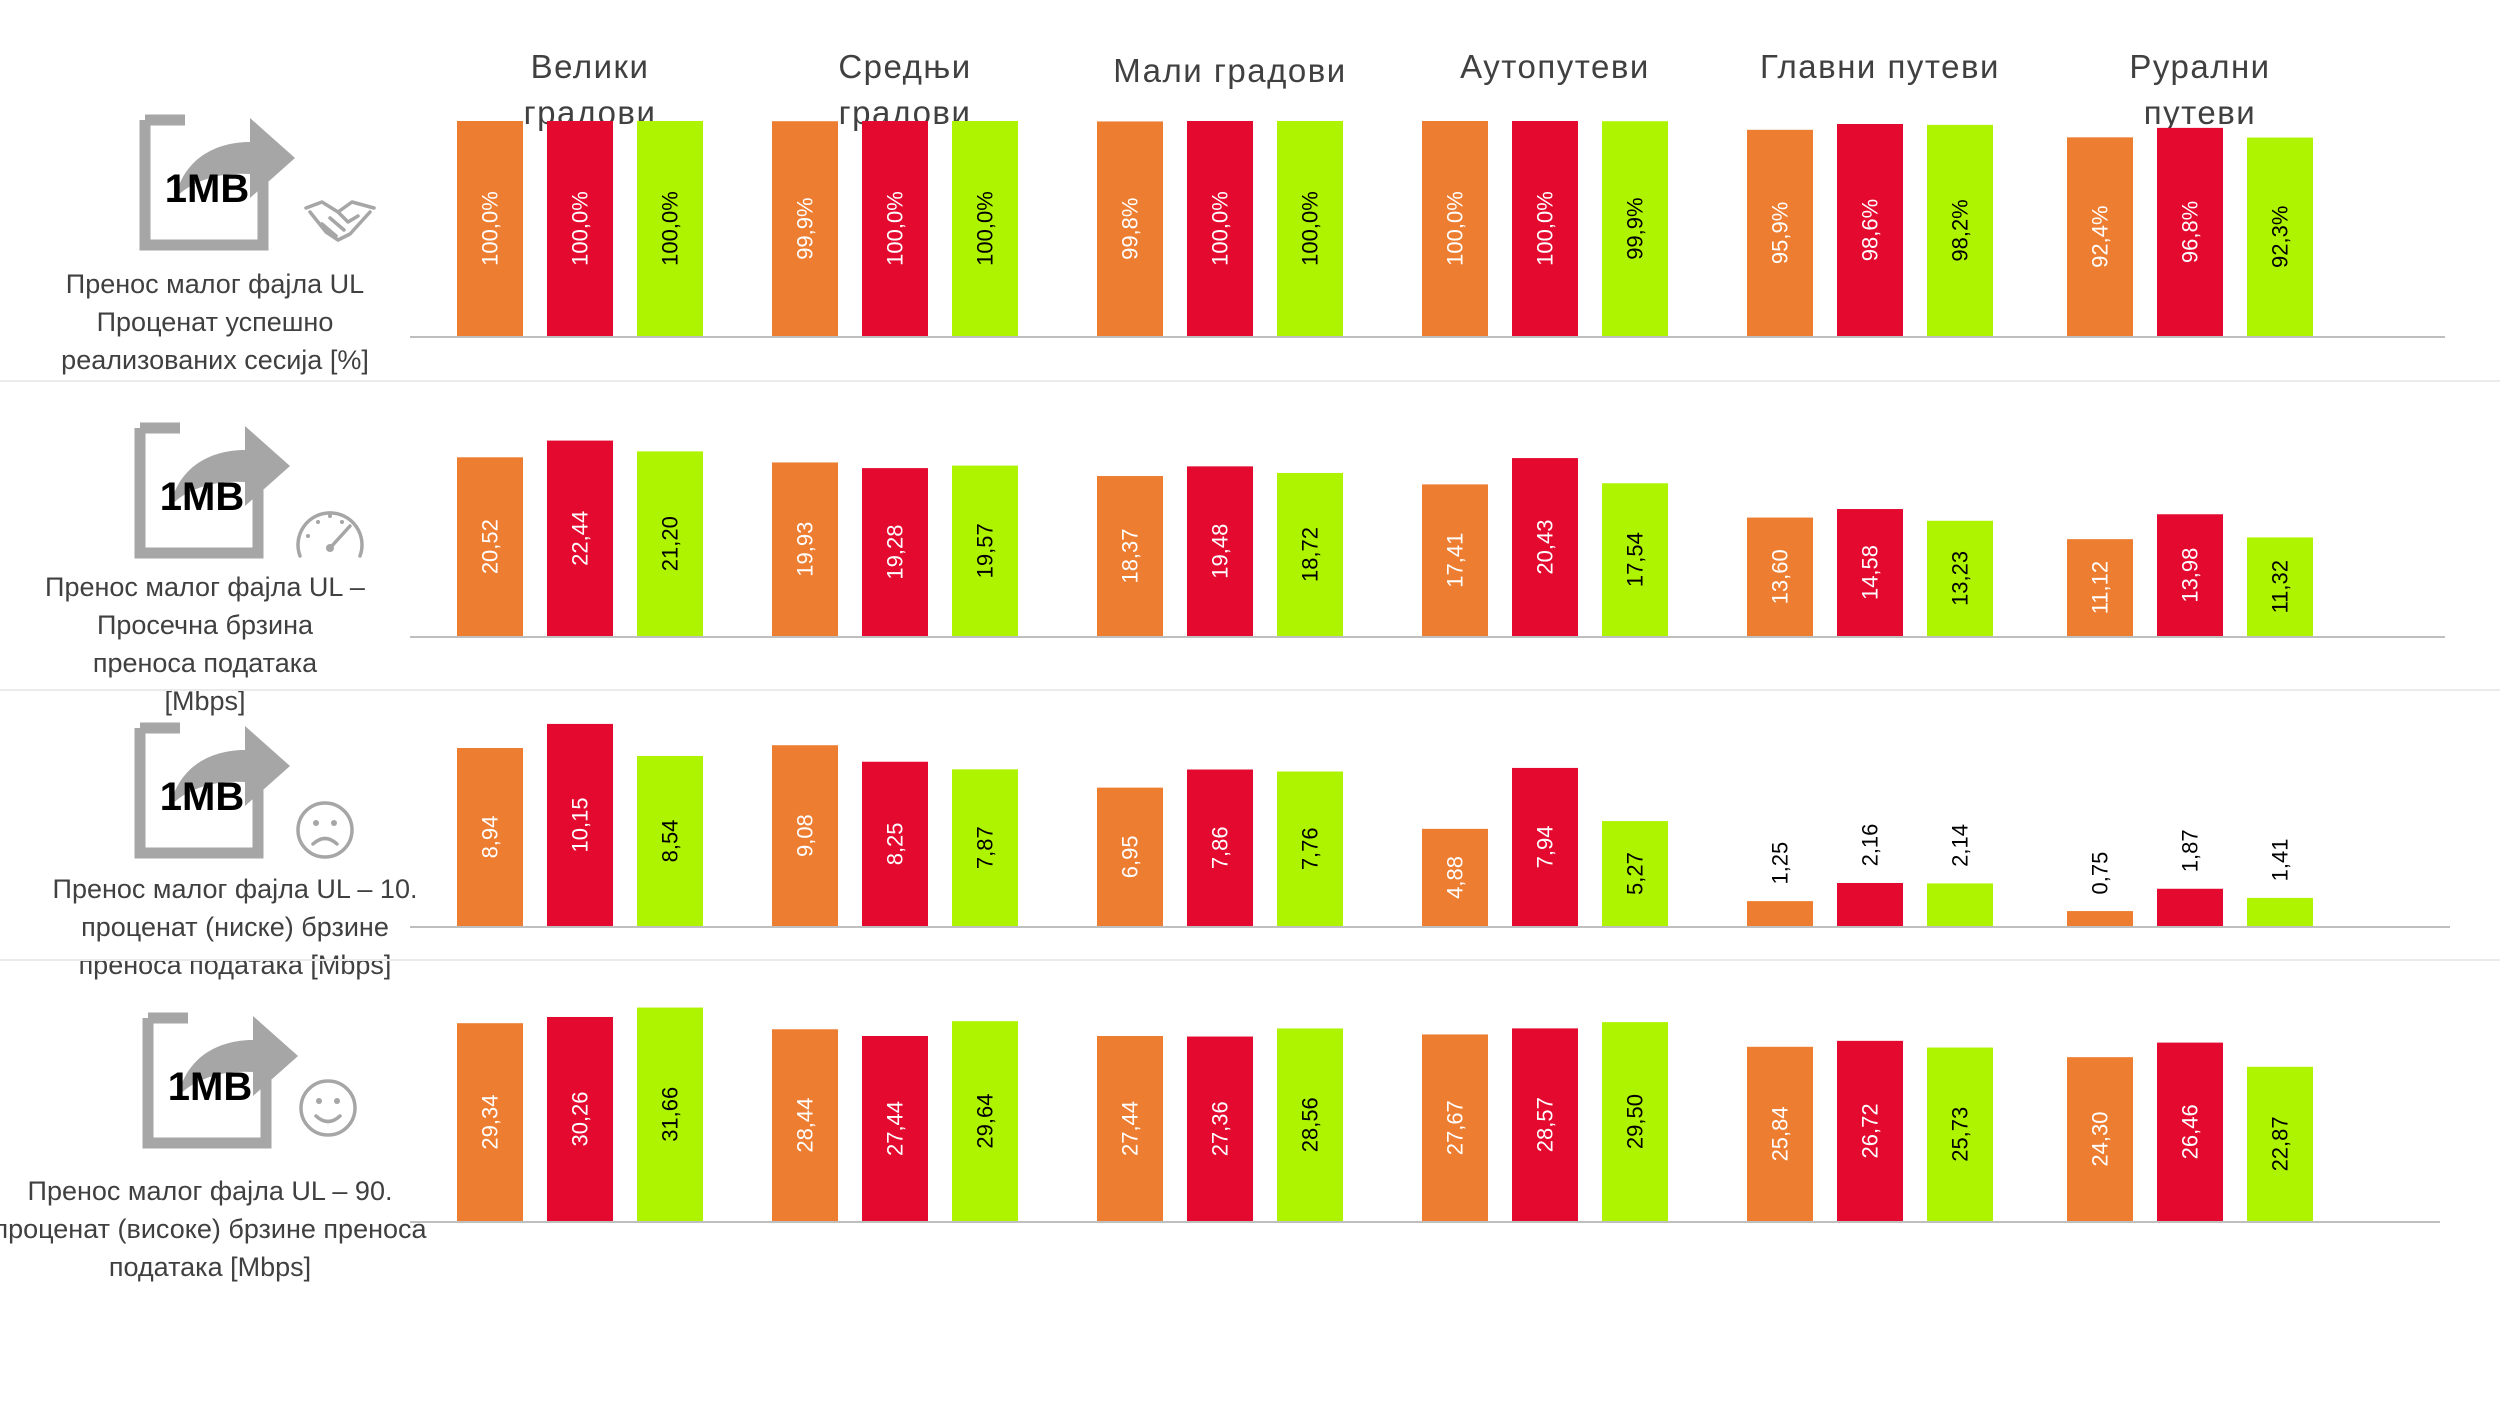  I want to click on metric-label: проценат (ниске) брзине, so click(235, 927).